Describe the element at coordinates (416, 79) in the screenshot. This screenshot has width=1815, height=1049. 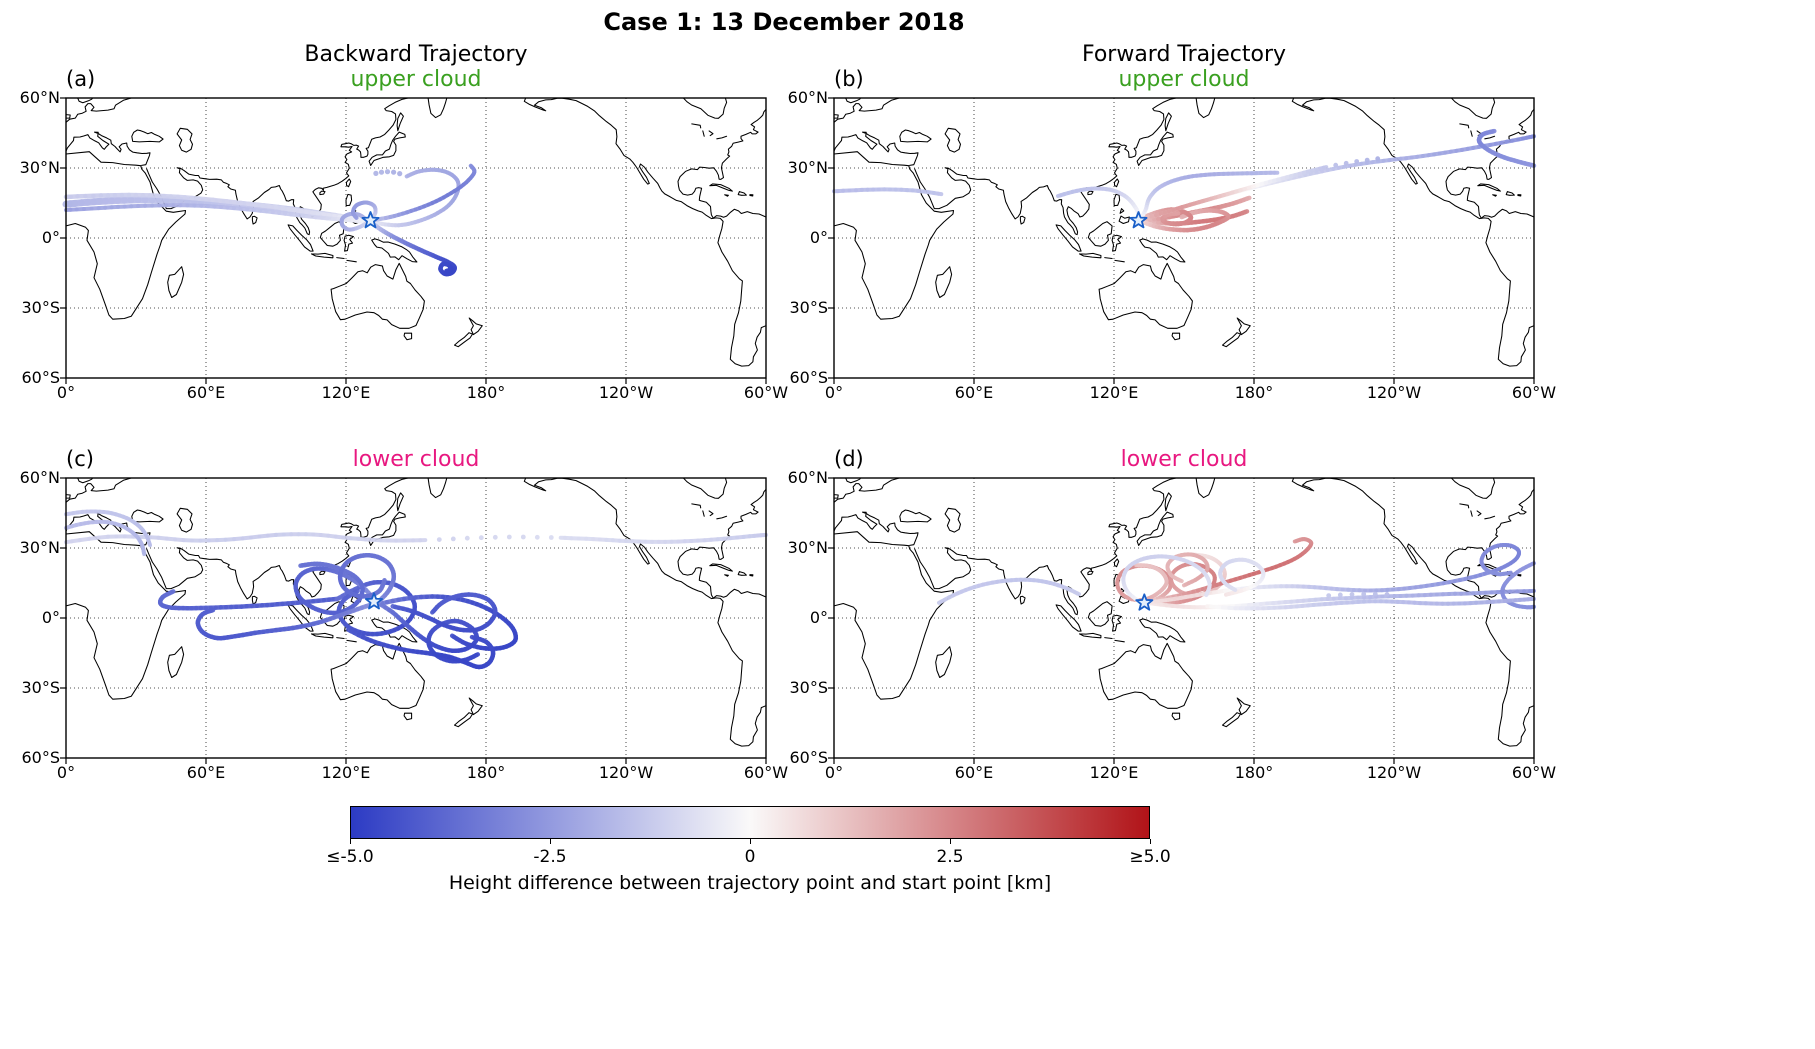
I see `panel-subtitle-a: upper cloud` at that location.